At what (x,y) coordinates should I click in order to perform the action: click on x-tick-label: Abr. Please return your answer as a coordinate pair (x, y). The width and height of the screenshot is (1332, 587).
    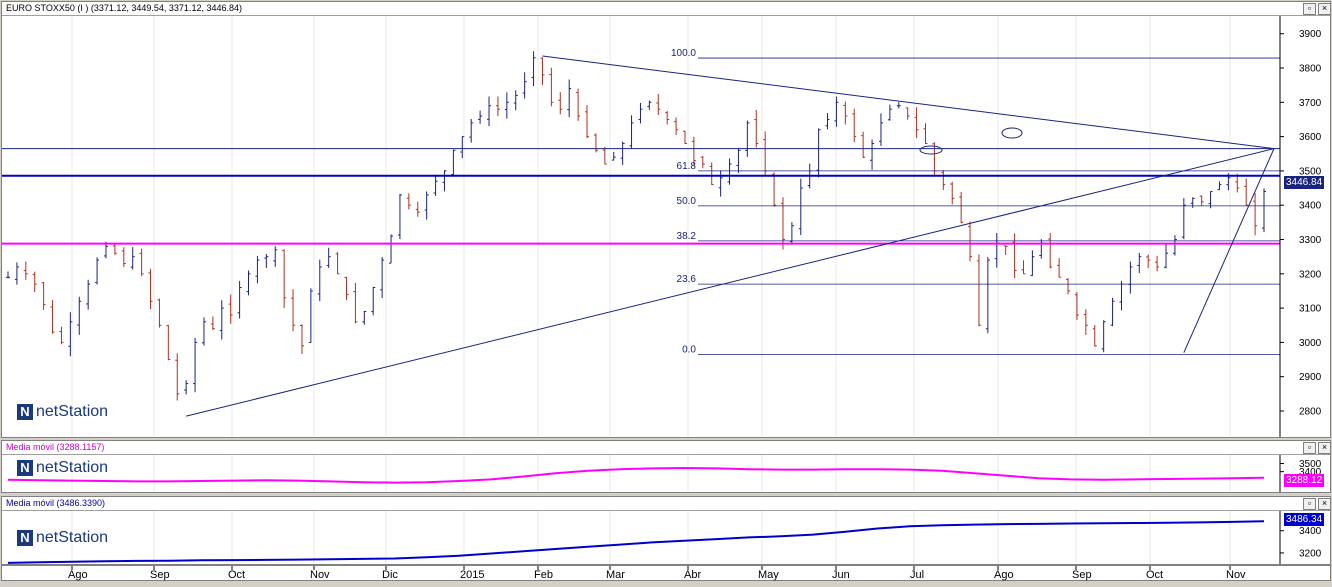
    Looking at the image, I should click on (692, 575).